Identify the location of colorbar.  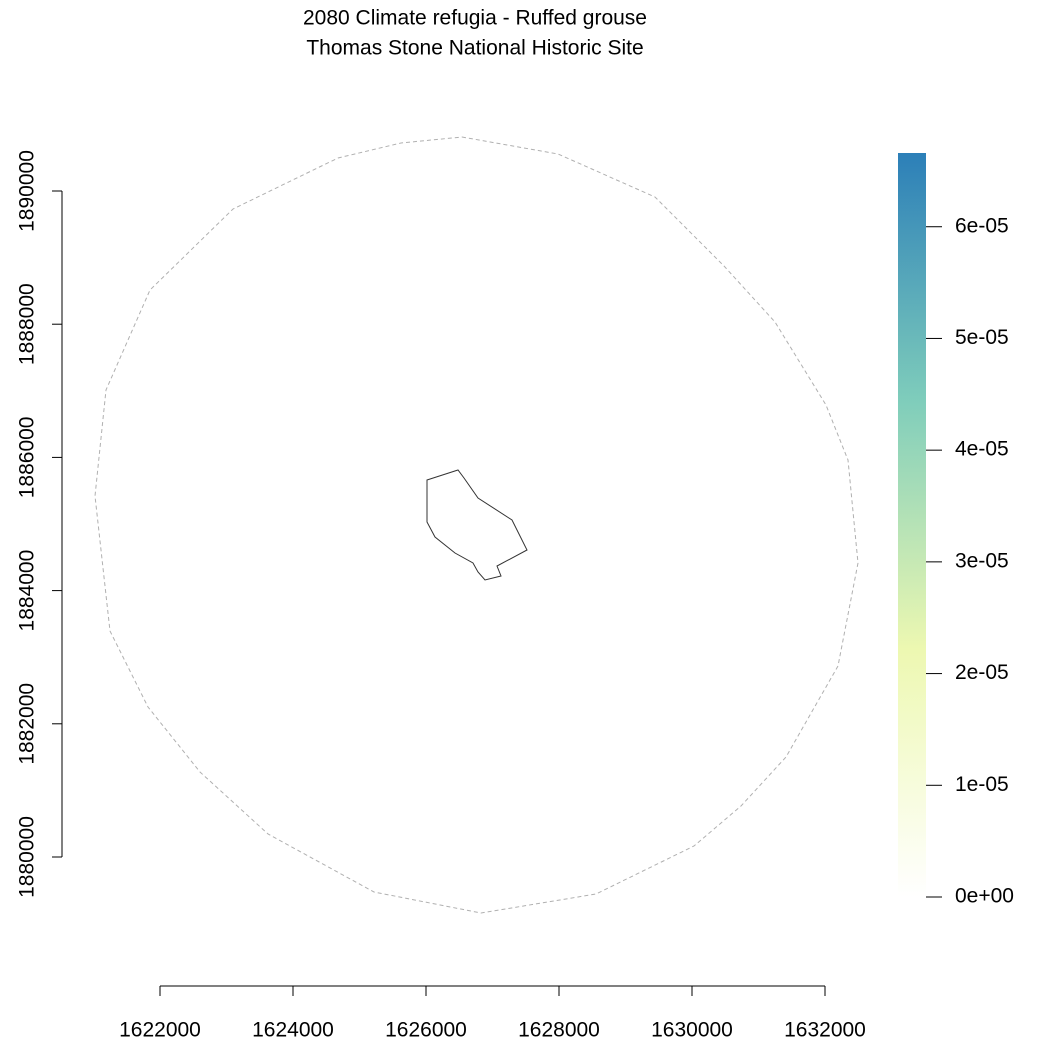
(912, 525).